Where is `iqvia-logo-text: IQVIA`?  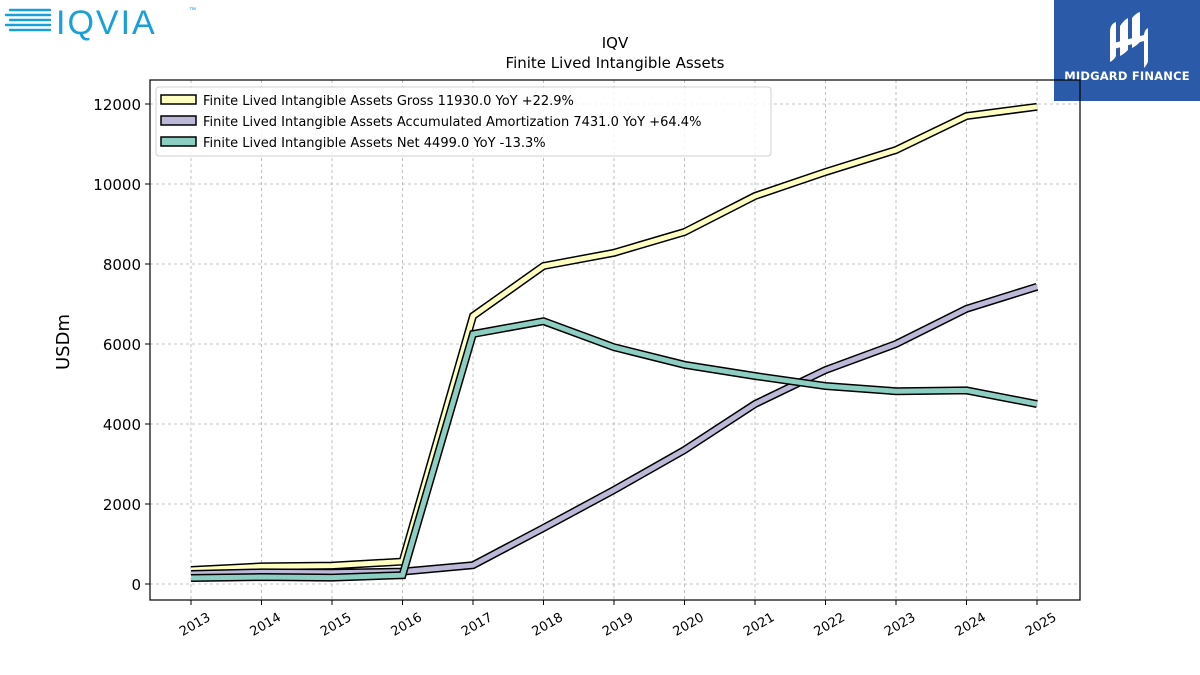 iqvia-logo-text: IQVIA is located at coordinates (106, 23).